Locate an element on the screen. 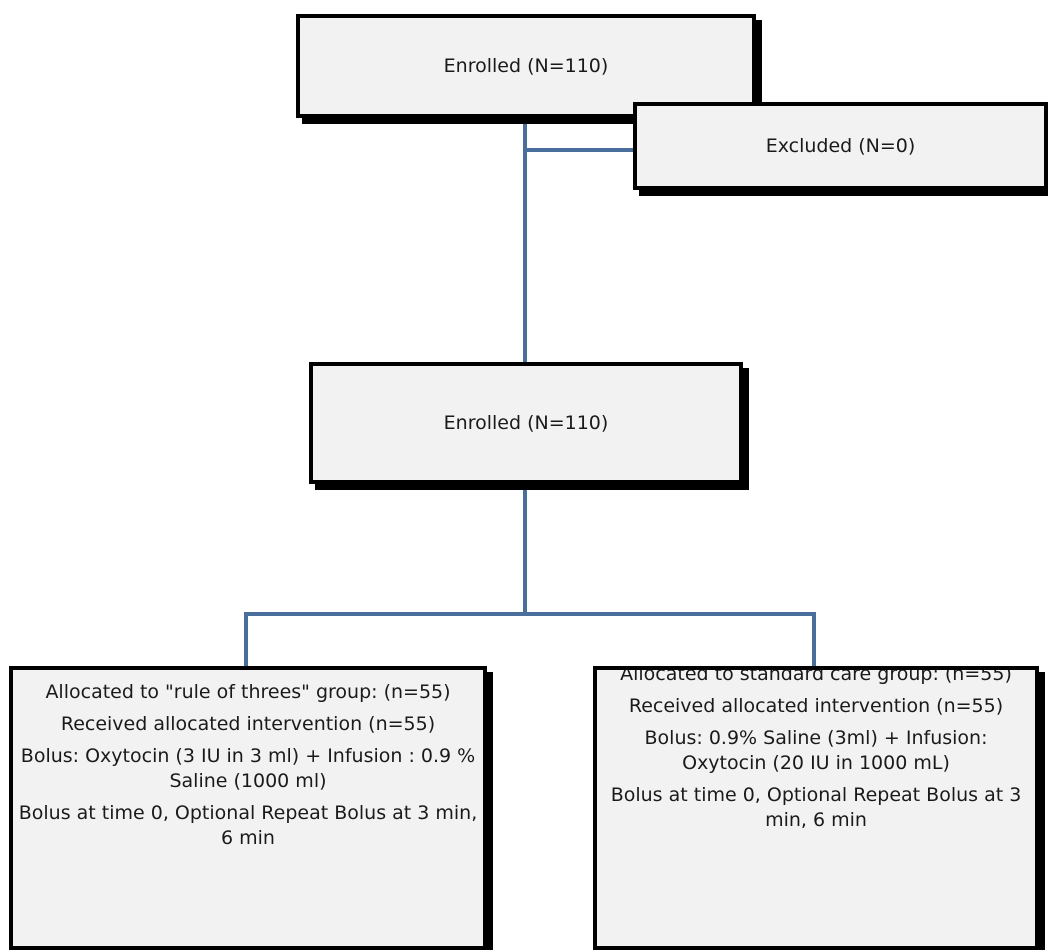 The width and height of the screenshot is (1048, 950). enrolled-box-top: Enrolled (N=110) is located at coordinates (526, 66).